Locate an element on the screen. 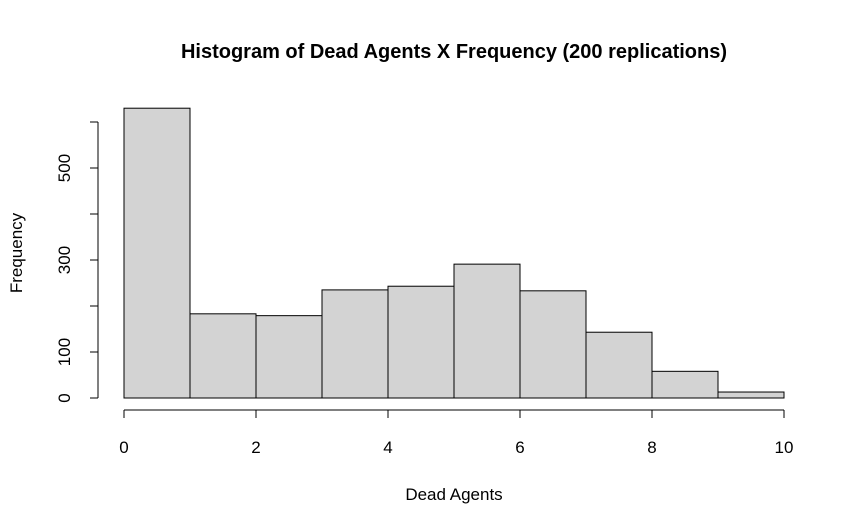  y-axis: 0 100 300 500 is located at coordinates (77, 262).